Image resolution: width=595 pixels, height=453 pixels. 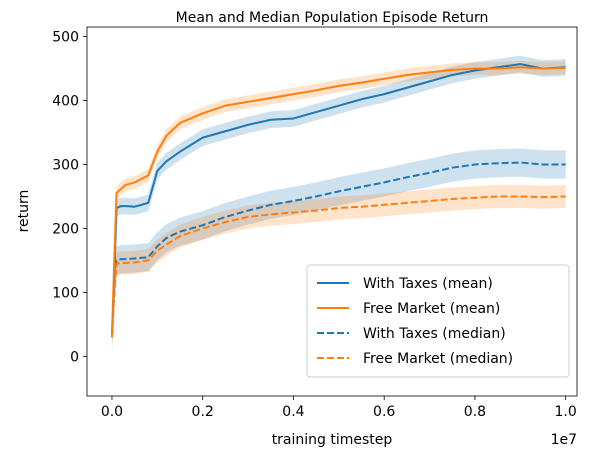 I want to click on y-tick-label: 300, so click(x=65, y=165).